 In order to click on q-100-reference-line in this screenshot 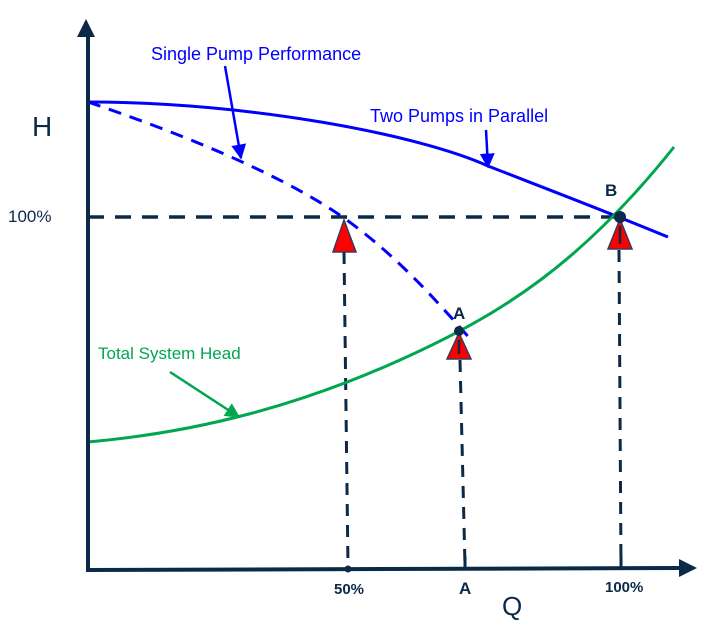, I will do `click(620, 408)`.